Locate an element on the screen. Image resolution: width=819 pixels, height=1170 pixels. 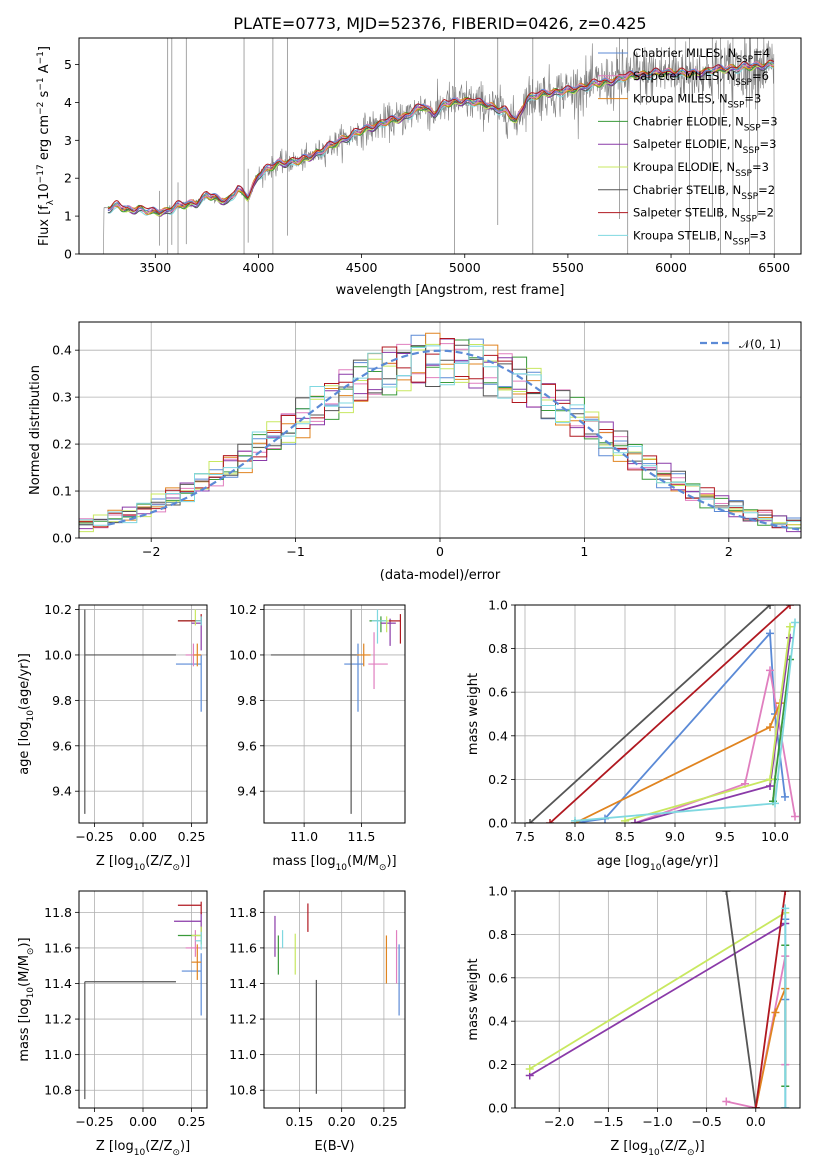
age_vs_Z-xlabel-part: ⊙ is located at coordinates (176, 868).